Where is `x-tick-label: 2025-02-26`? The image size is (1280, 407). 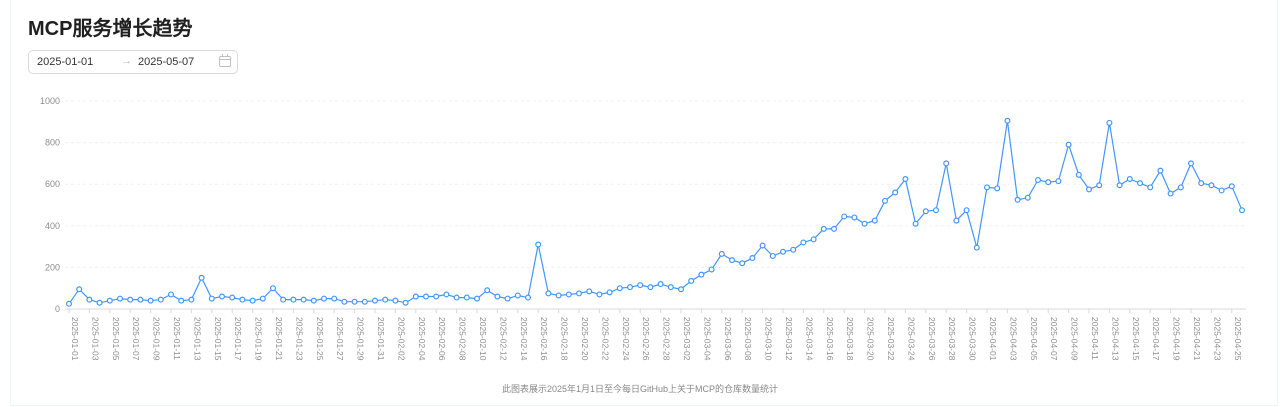
x-tick-label: 2025-02-26 is located at coordinates (646, 339).